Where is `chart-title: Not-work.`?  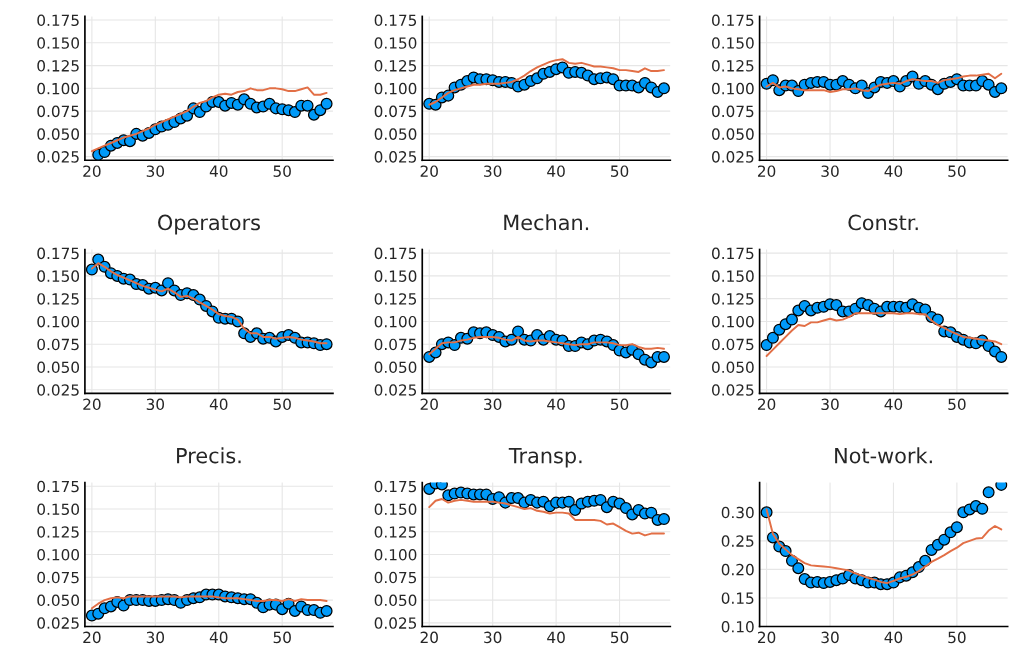
chart-title: Not-work. is located at coordinates (883, 455).